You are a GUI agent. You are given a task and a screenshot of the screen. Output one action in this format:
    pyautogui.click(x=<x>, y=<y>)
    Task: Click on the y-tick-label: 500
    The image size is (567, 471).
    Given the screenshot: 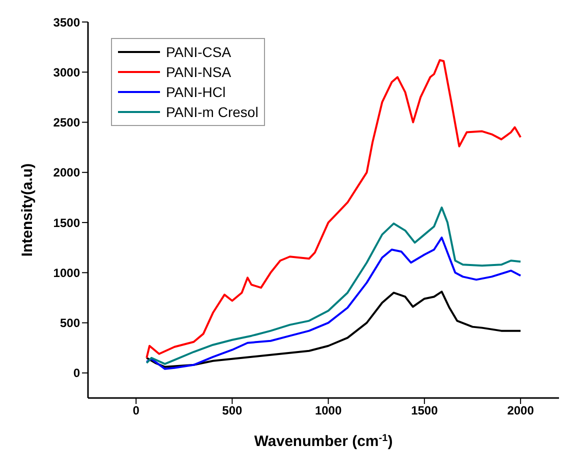 What is the action you would take?
    pyautogui.click(x=70, y=323)
    